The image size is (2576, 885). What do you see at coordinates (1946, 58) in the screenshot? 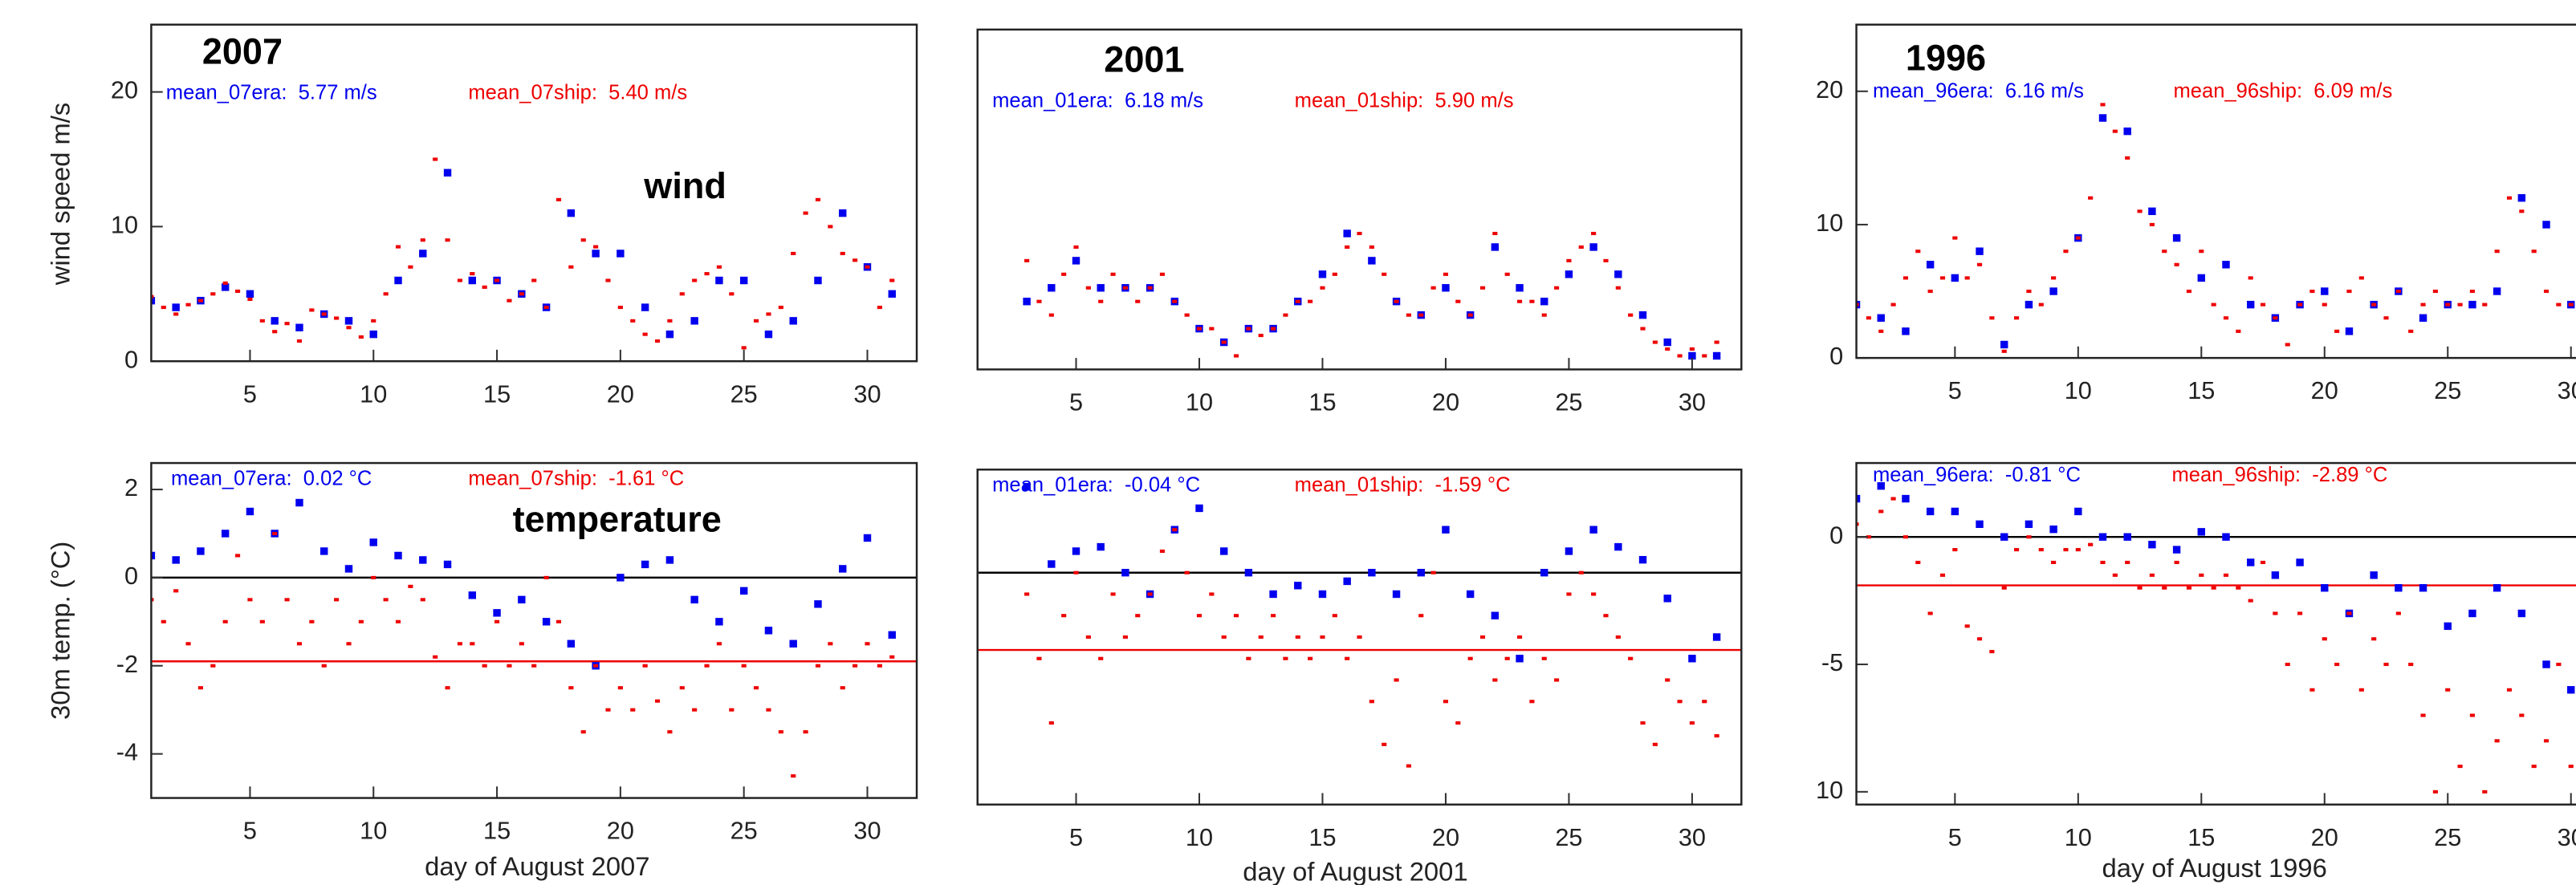
I see `panel-title: 1996` at bounding box center [1946, 58].